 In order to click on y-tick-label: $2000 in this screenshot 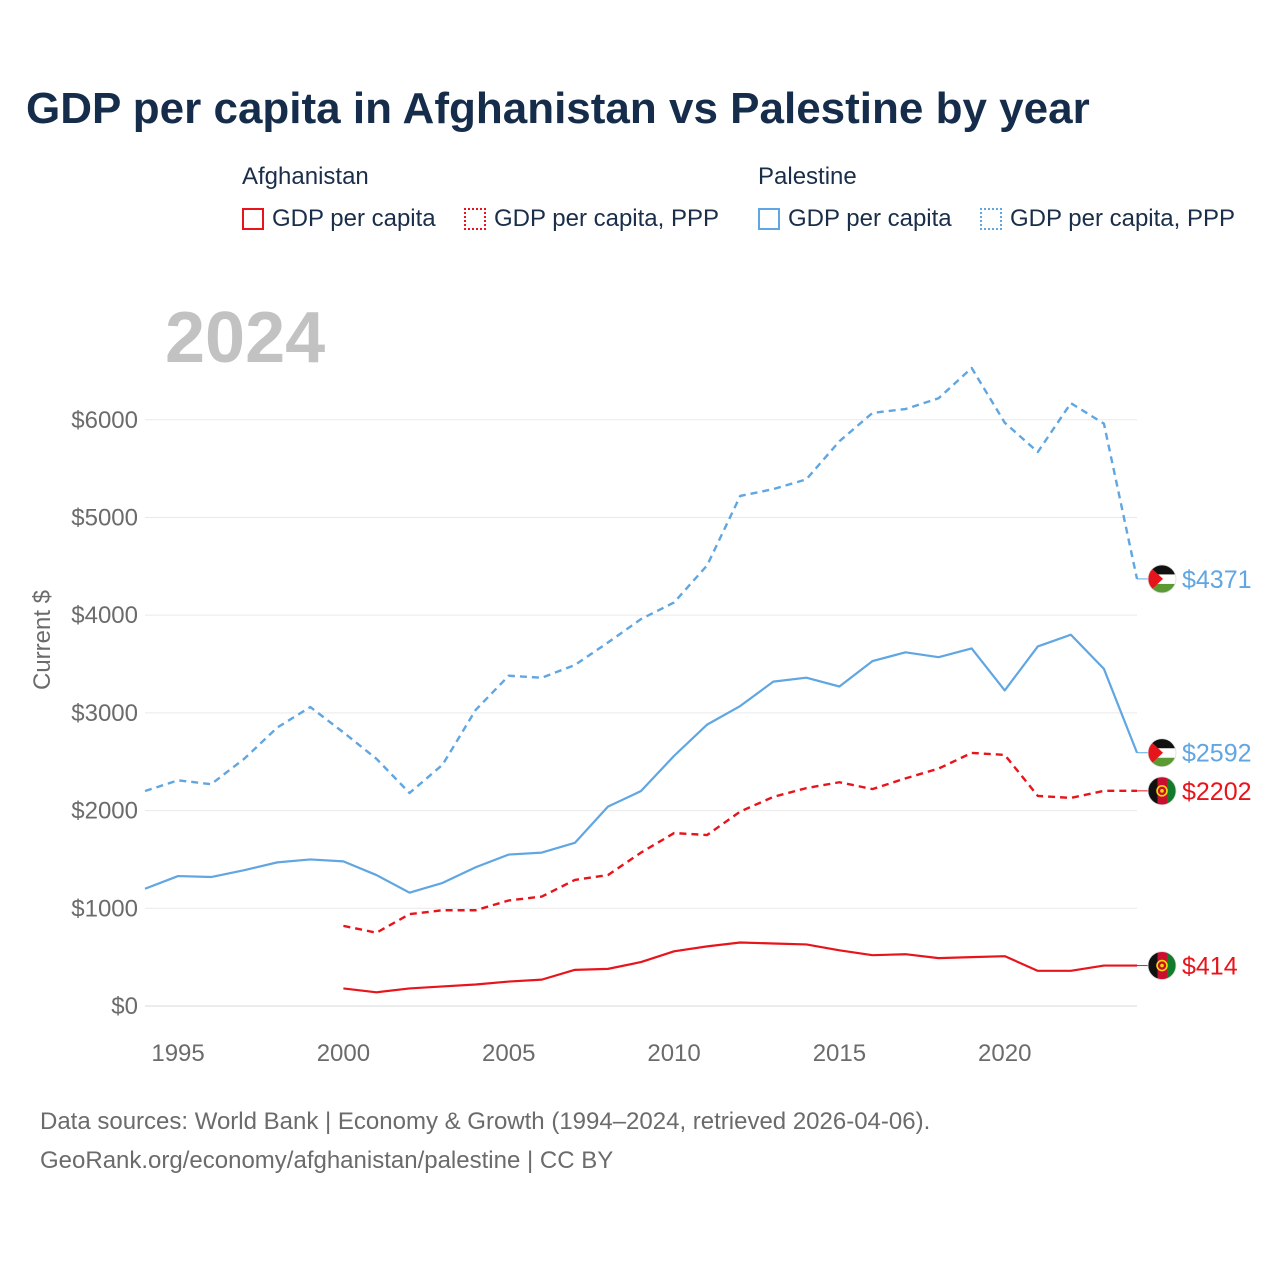, I will do `click(104, 811)`.